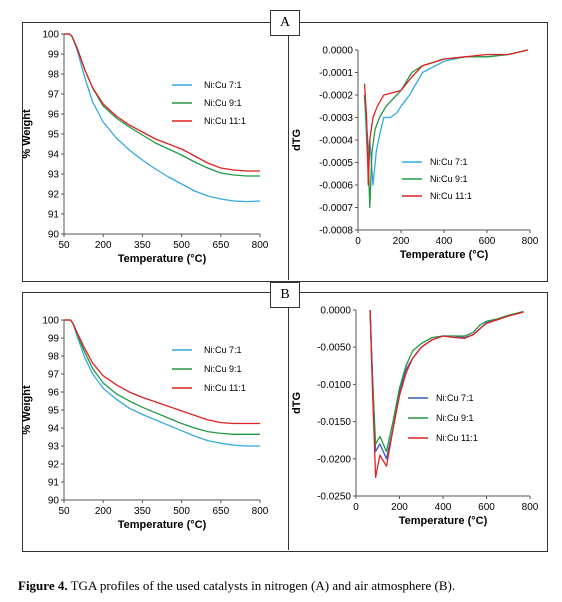 This screenshot has width=562, height=602. I want to click on panel-divider-a, so click(288, 151).